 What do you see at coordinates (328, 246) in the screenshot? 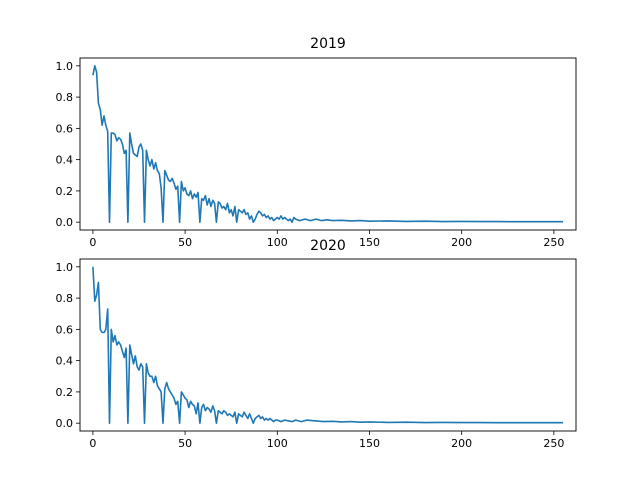
I see `subplot-title: 2020` at bounding box center [328, 246].